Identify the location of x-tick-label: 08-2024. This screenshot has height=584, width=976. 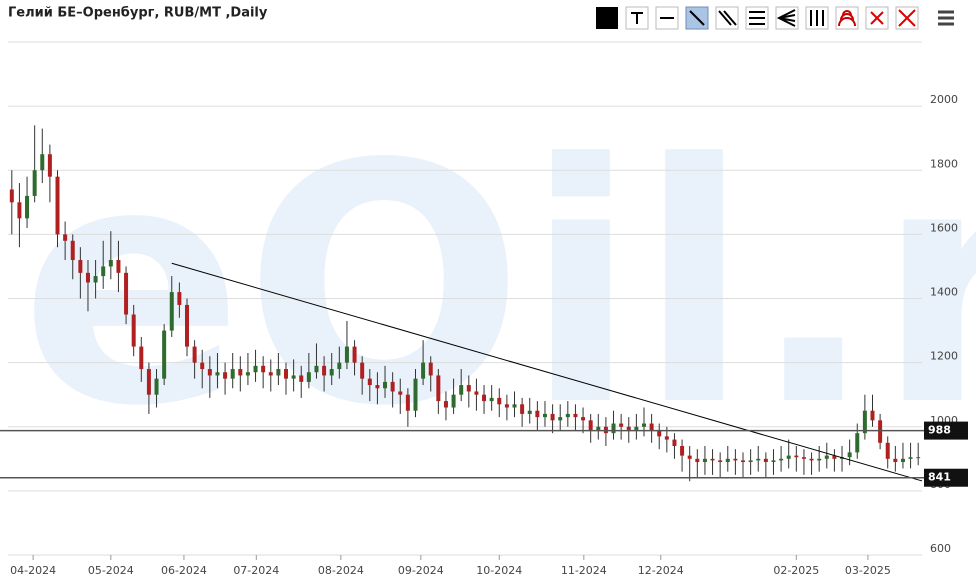
(341, 570).